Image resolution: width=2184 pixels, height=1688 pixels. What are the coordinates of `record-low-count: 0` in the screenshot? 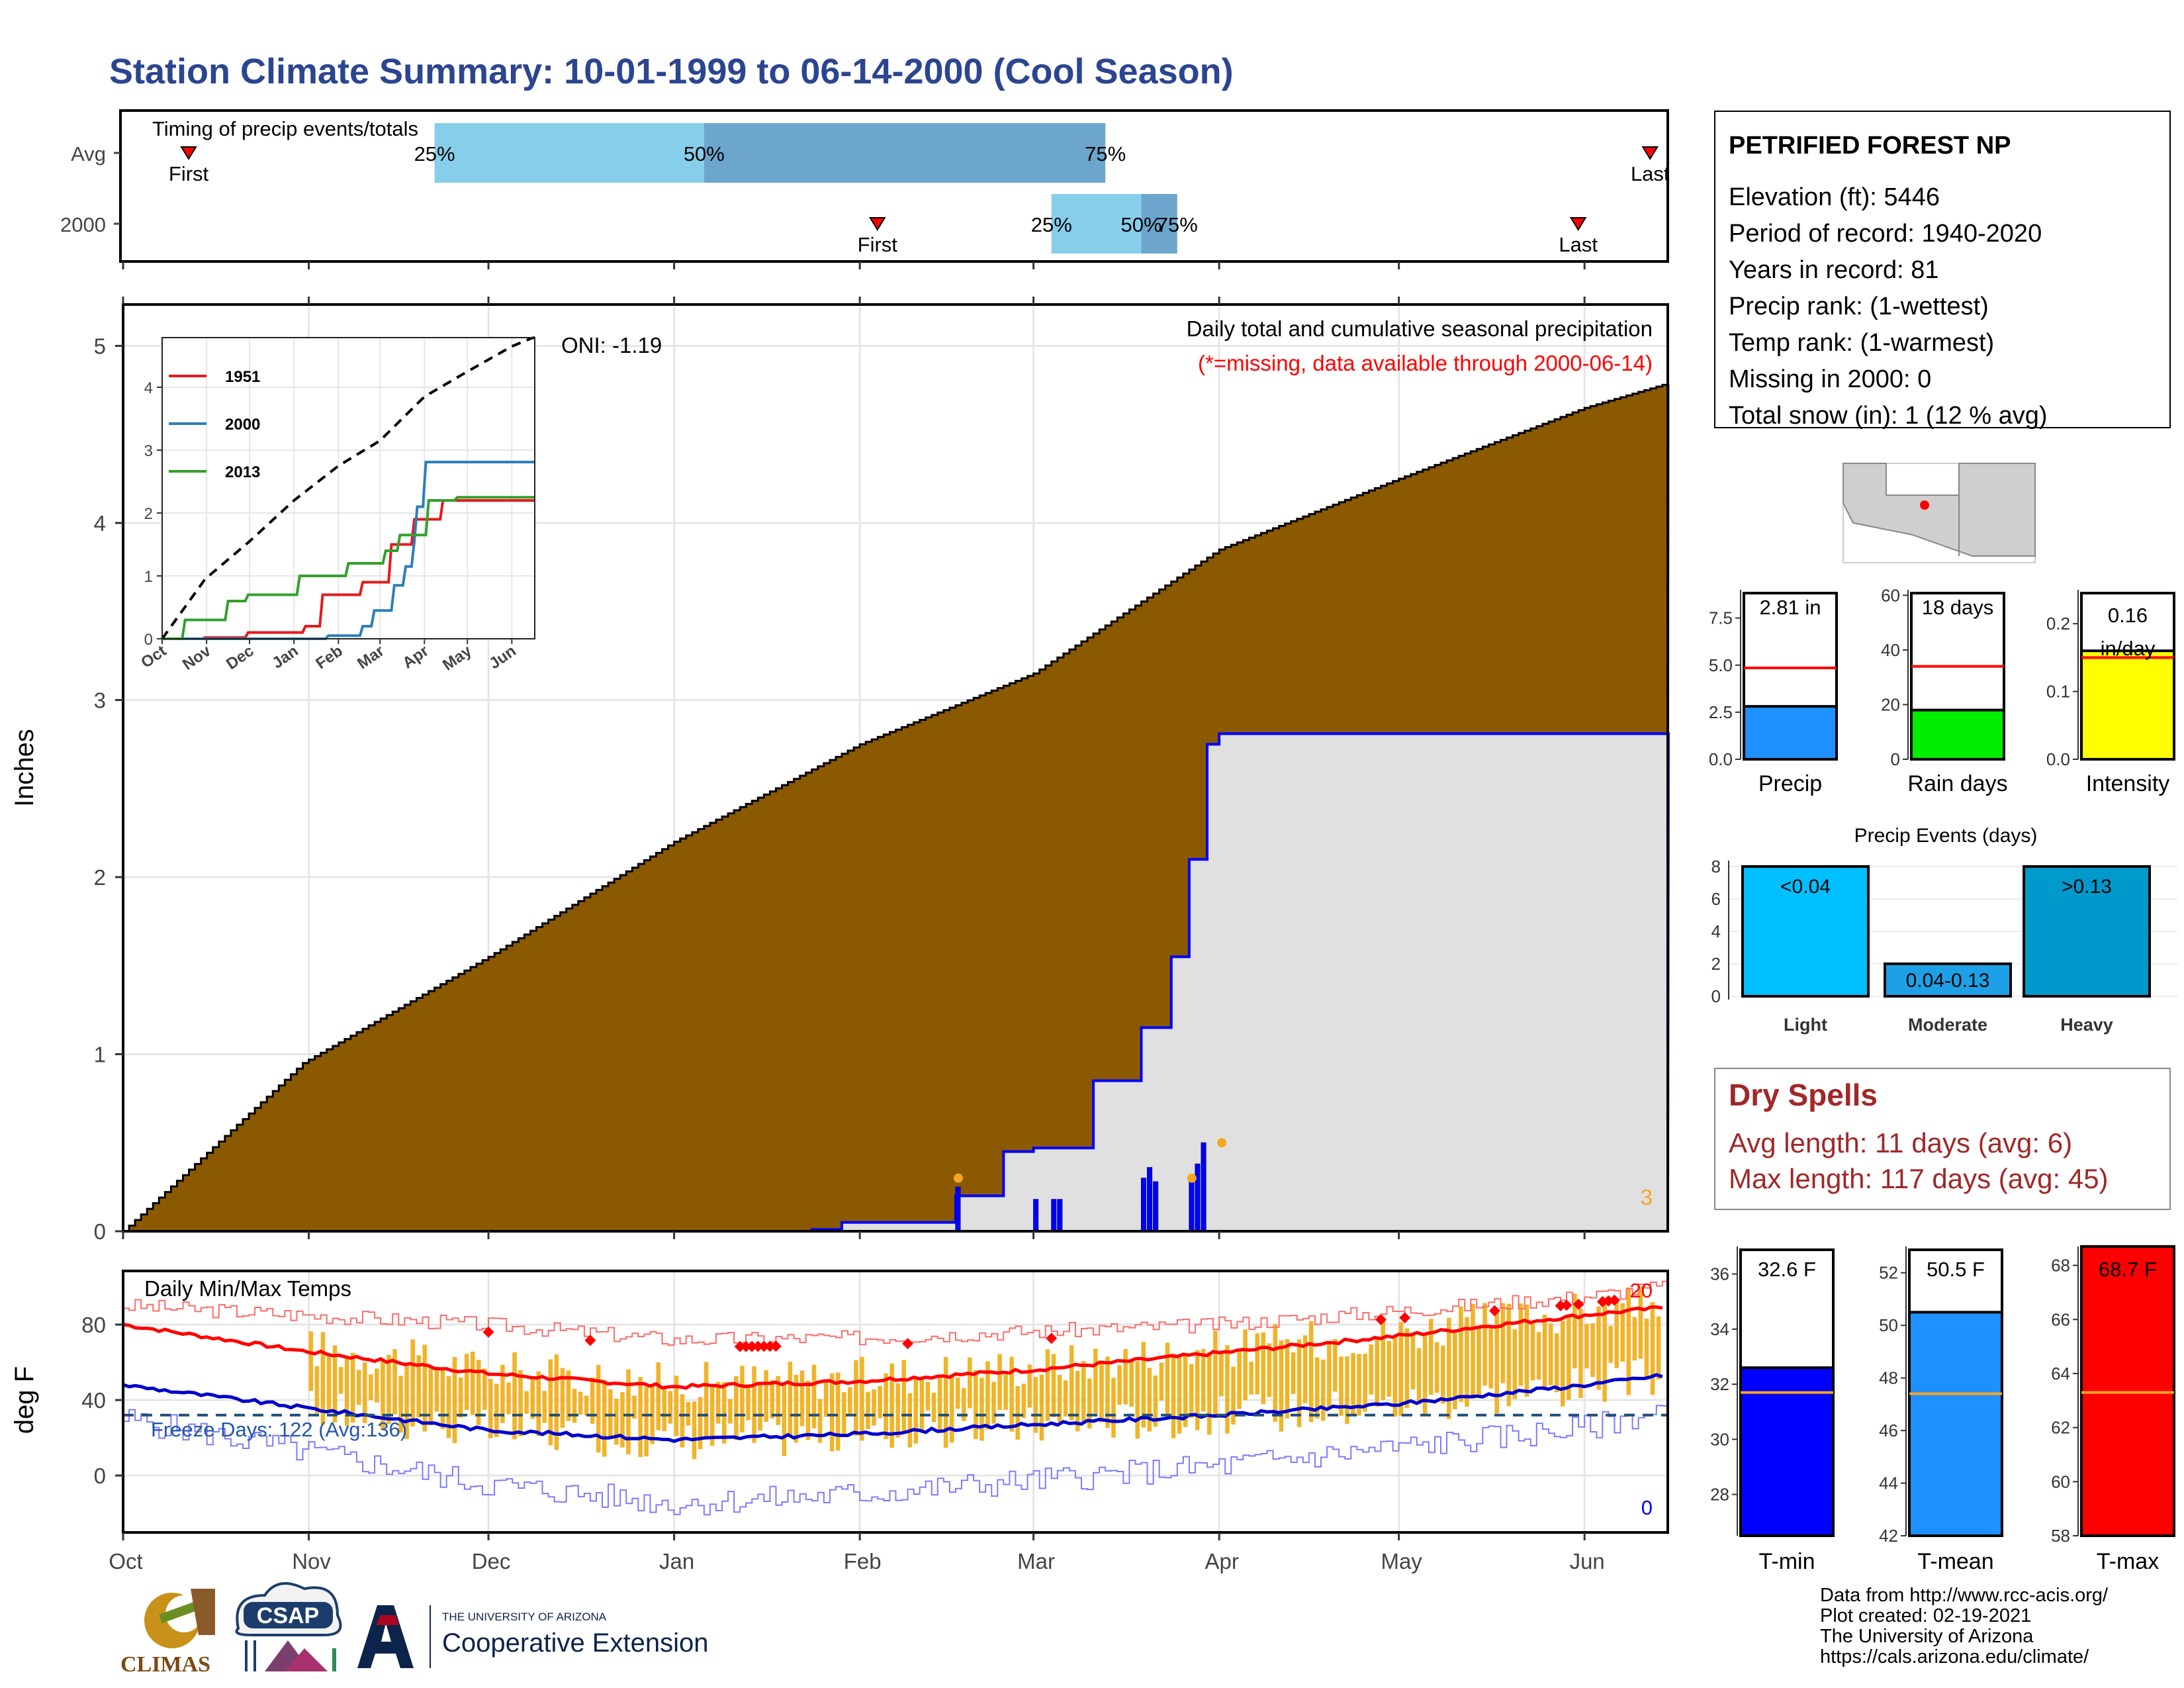 It's located at (1647, 1507).